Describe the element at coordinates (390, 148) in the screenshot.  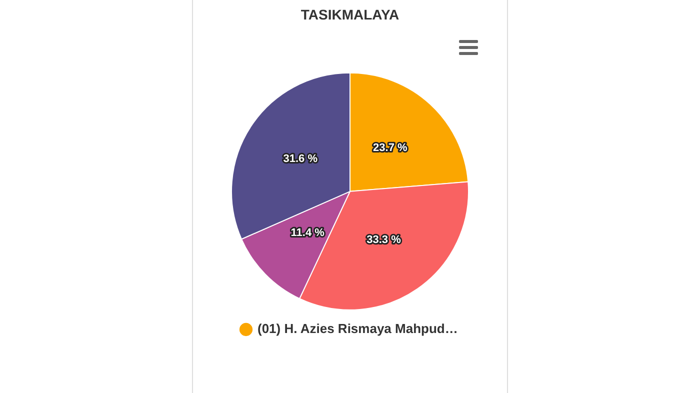
I see `data-label: 23.7 %` at that location.